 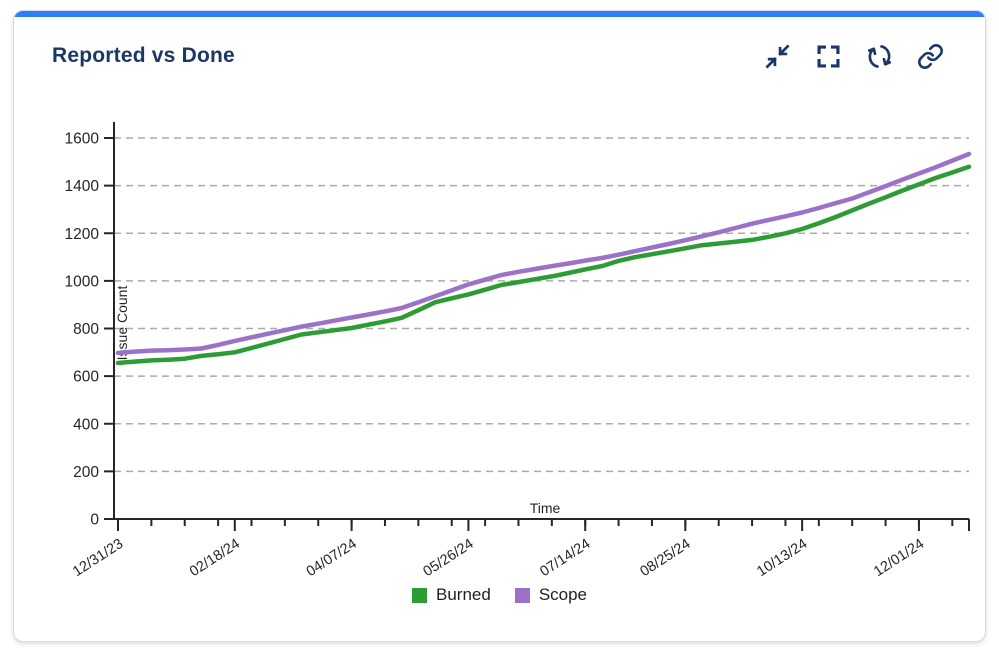 I want to click on fullscreen-button, so click(x=828, y=56).